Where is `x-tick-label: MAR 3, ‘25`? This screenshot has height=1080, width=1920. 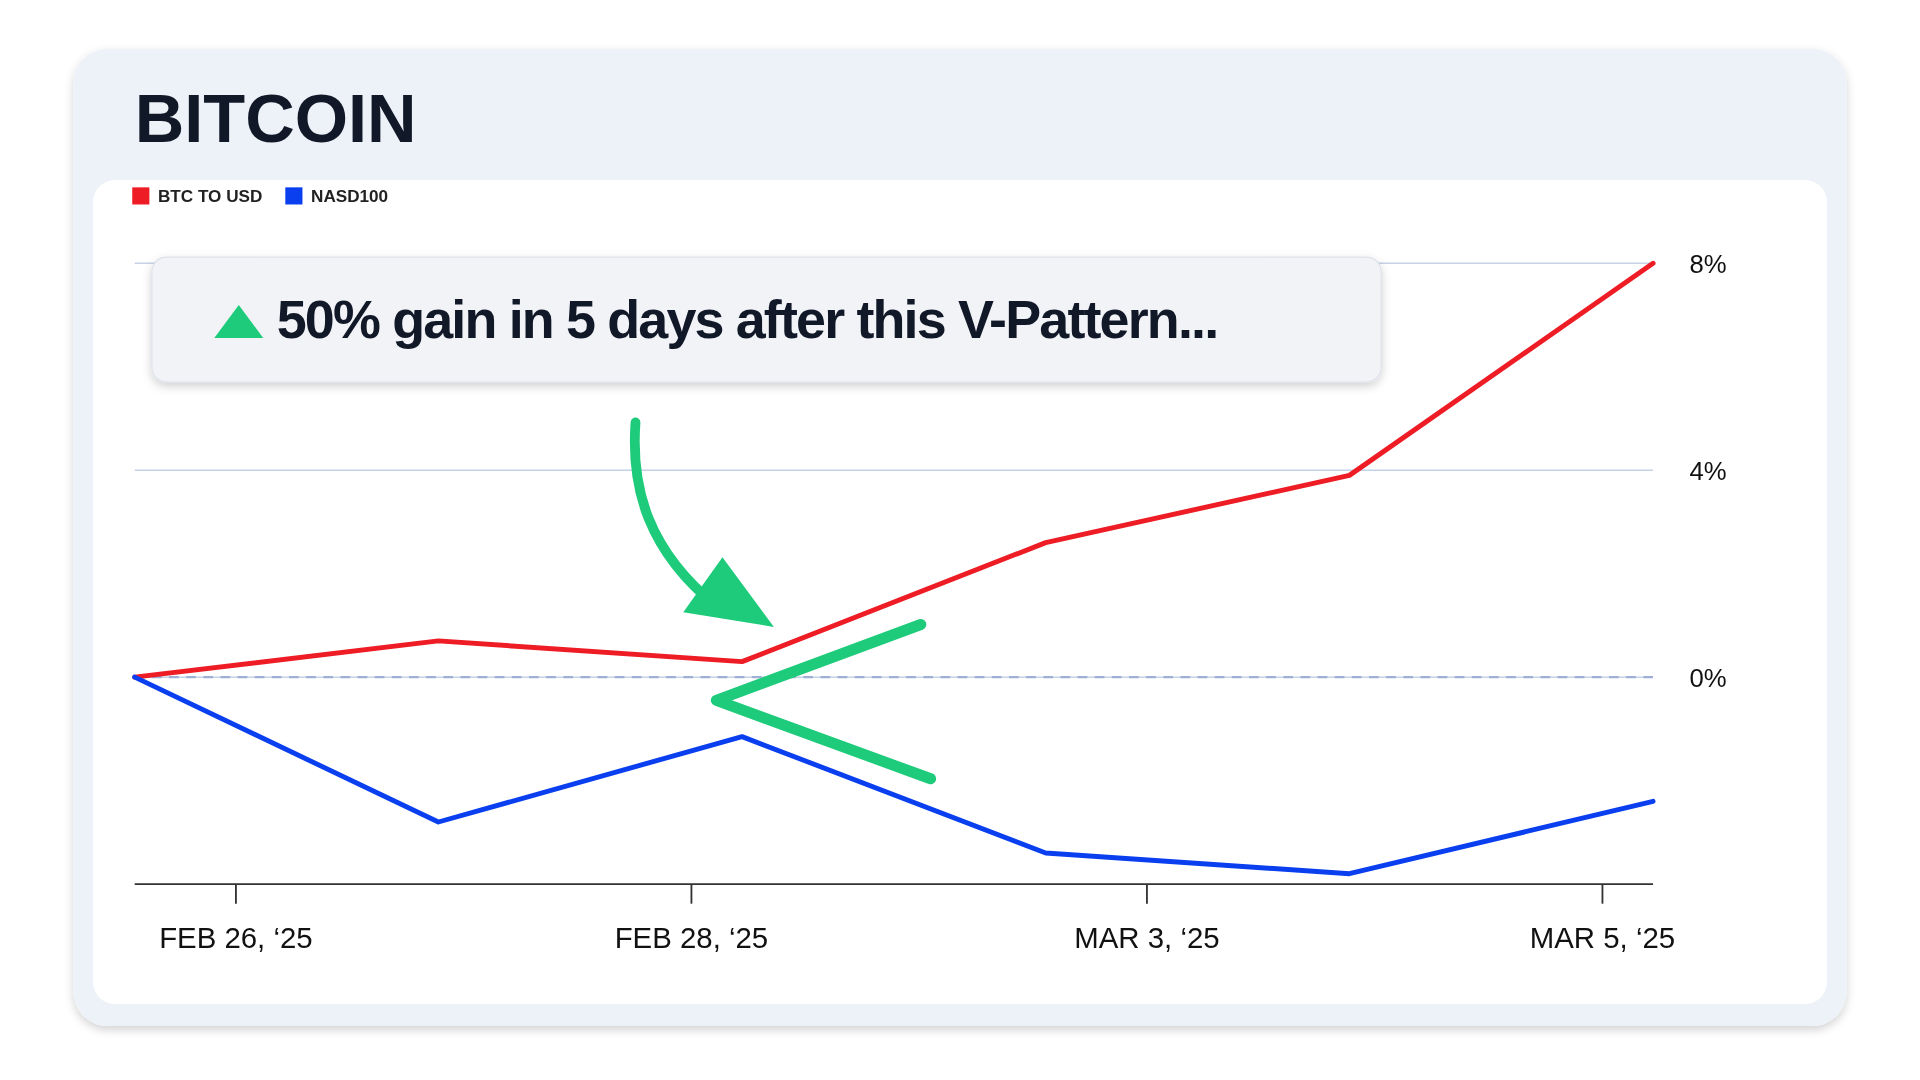
x-tick-label: MAR 3, ‘25 is located at coordinates (1147, 937).